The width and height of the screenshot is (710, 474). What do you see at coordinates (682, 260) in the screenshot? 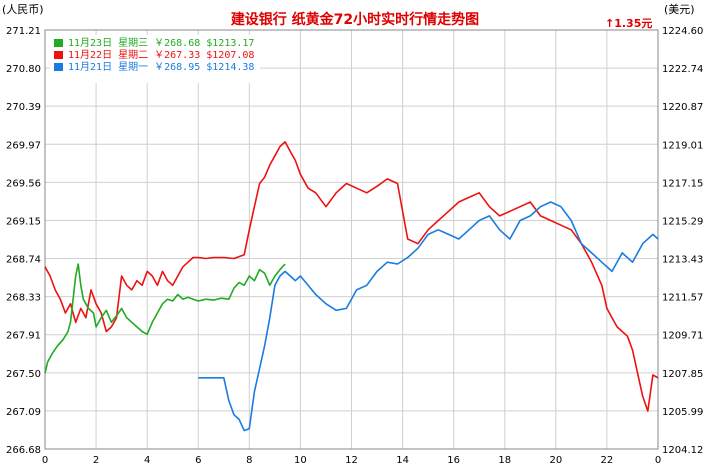
I see `y-tick-label-right: 1213.43` at bounding box center [682, 260].